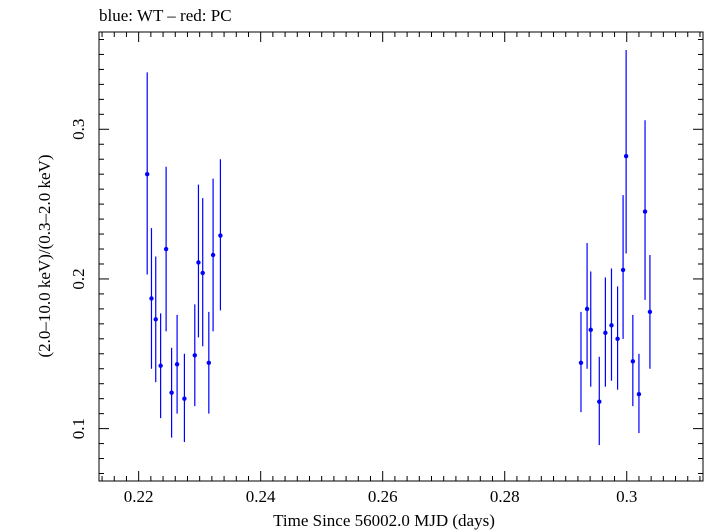  What do you see at coordinates (78, 428) in the screenshot?
I see `y-tick-label: 0.1` at bounding box center [78, 428].